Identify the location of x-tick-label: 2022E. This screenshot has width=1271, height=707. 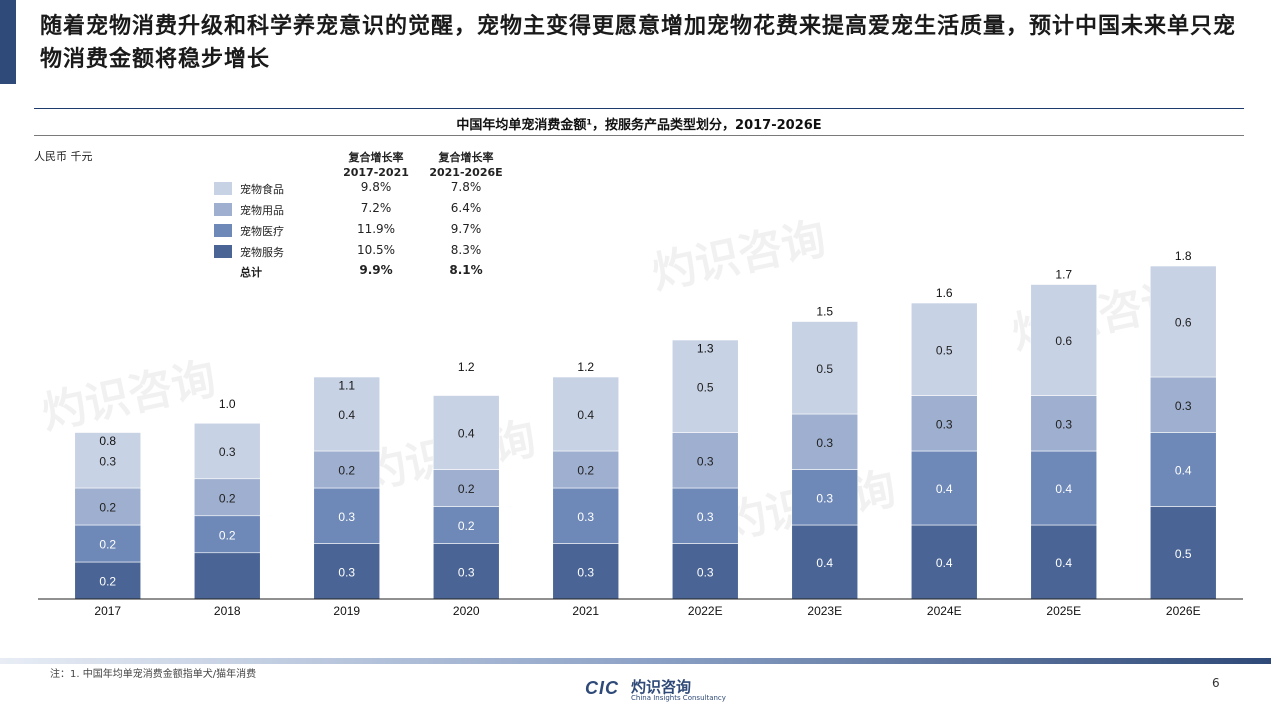
(705, 611).